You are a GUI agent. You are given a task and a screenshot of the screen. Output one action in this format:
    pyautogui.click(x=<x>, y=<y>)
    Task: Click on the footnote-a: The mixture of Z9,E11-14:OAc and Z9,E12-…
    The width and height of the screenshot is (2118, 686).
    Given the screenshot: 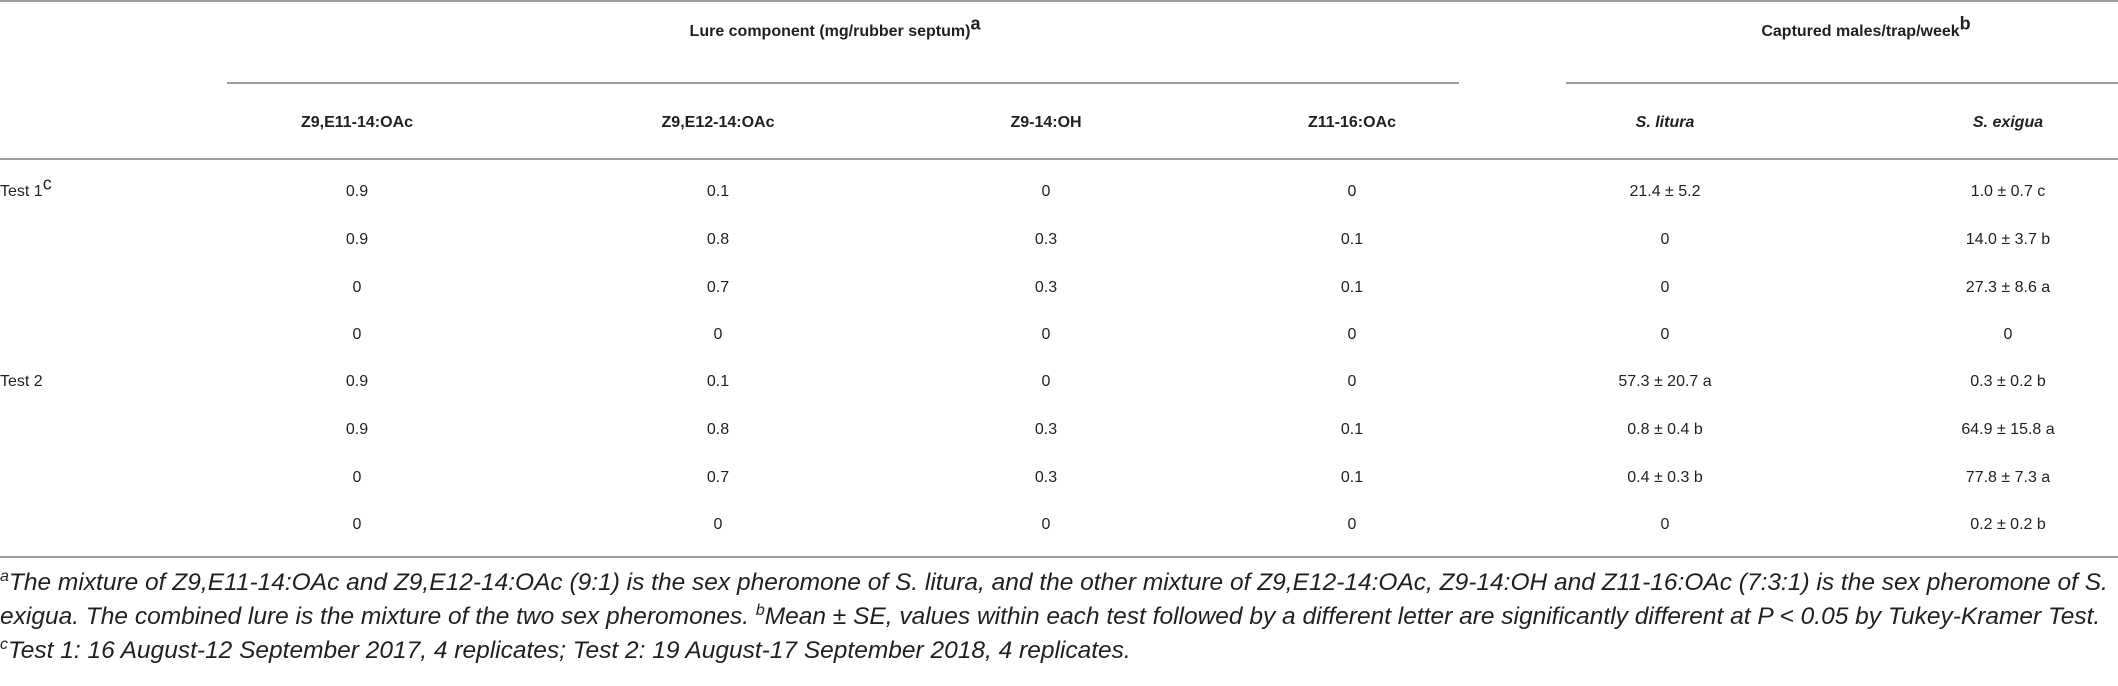 What is the action you would take?
    pyautogui.click(x=1054, y=599)
    